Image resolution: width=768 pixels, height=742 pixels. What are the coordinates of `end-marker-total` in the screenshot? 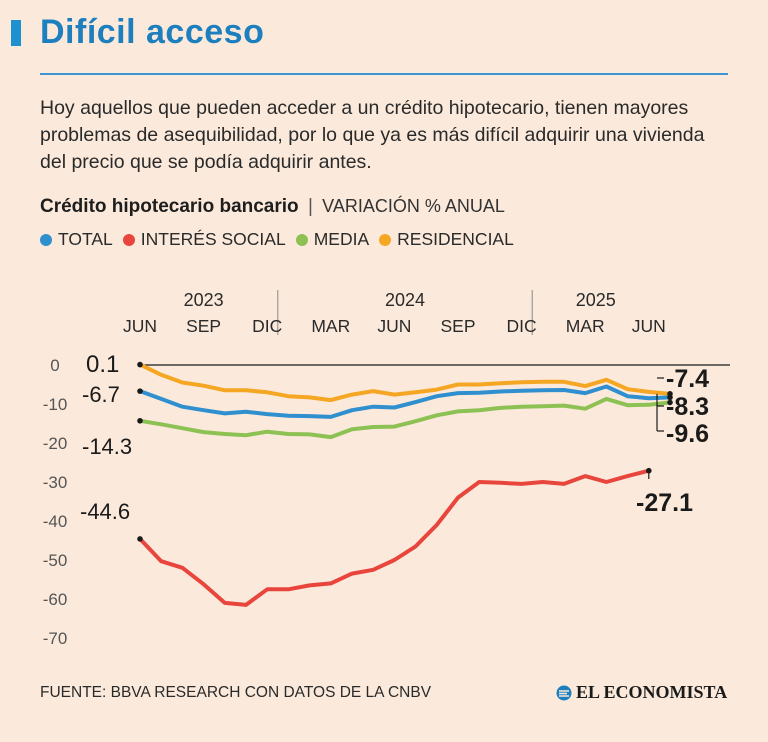 It's located at (670, 397).